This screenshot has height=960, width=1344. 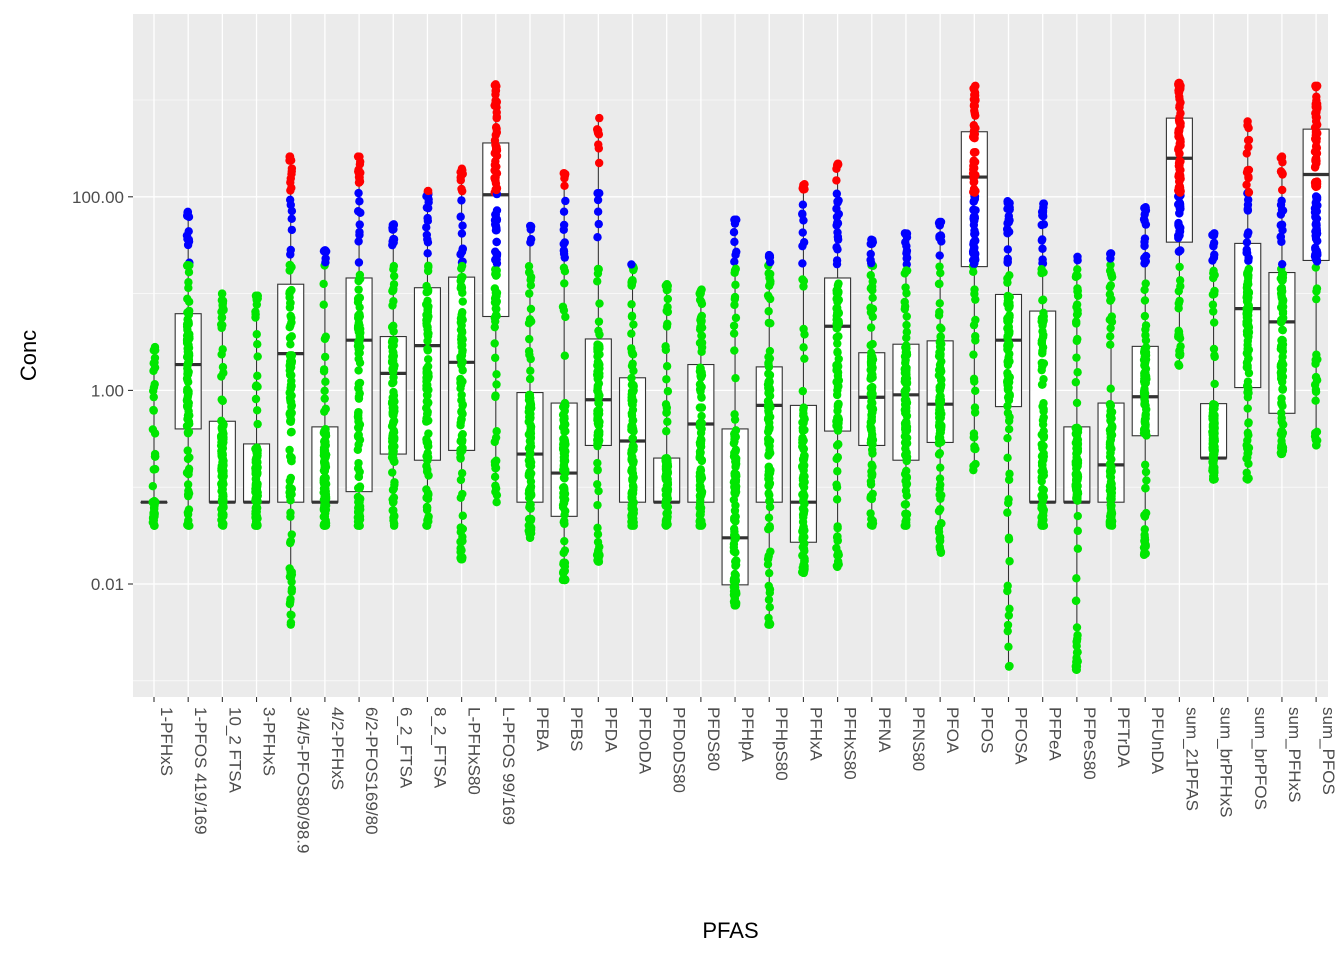 What do you see at coordinates (474, 751) in the screenshot?
I see `x-tick-label: L-PFHxS80` at bounding box center [474, 751].